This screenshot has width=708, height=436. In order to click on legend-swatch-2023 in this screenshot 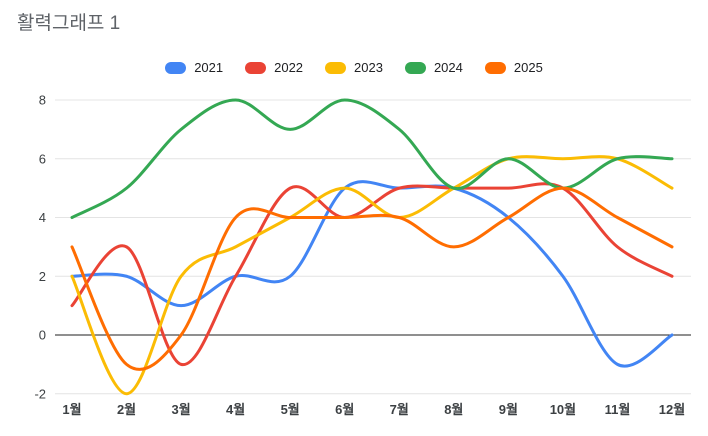, I will do `click(336, 67)`.